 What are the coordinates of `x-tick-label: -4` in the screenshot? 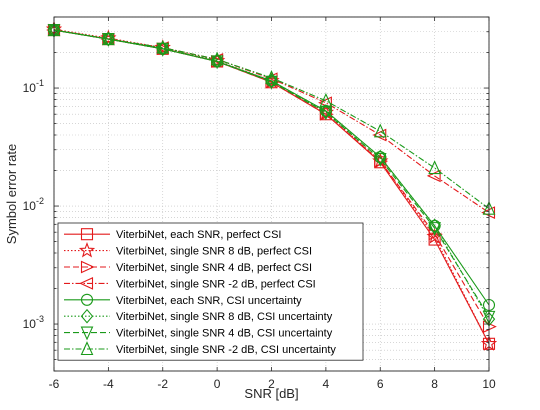 It's located at (108, 384).